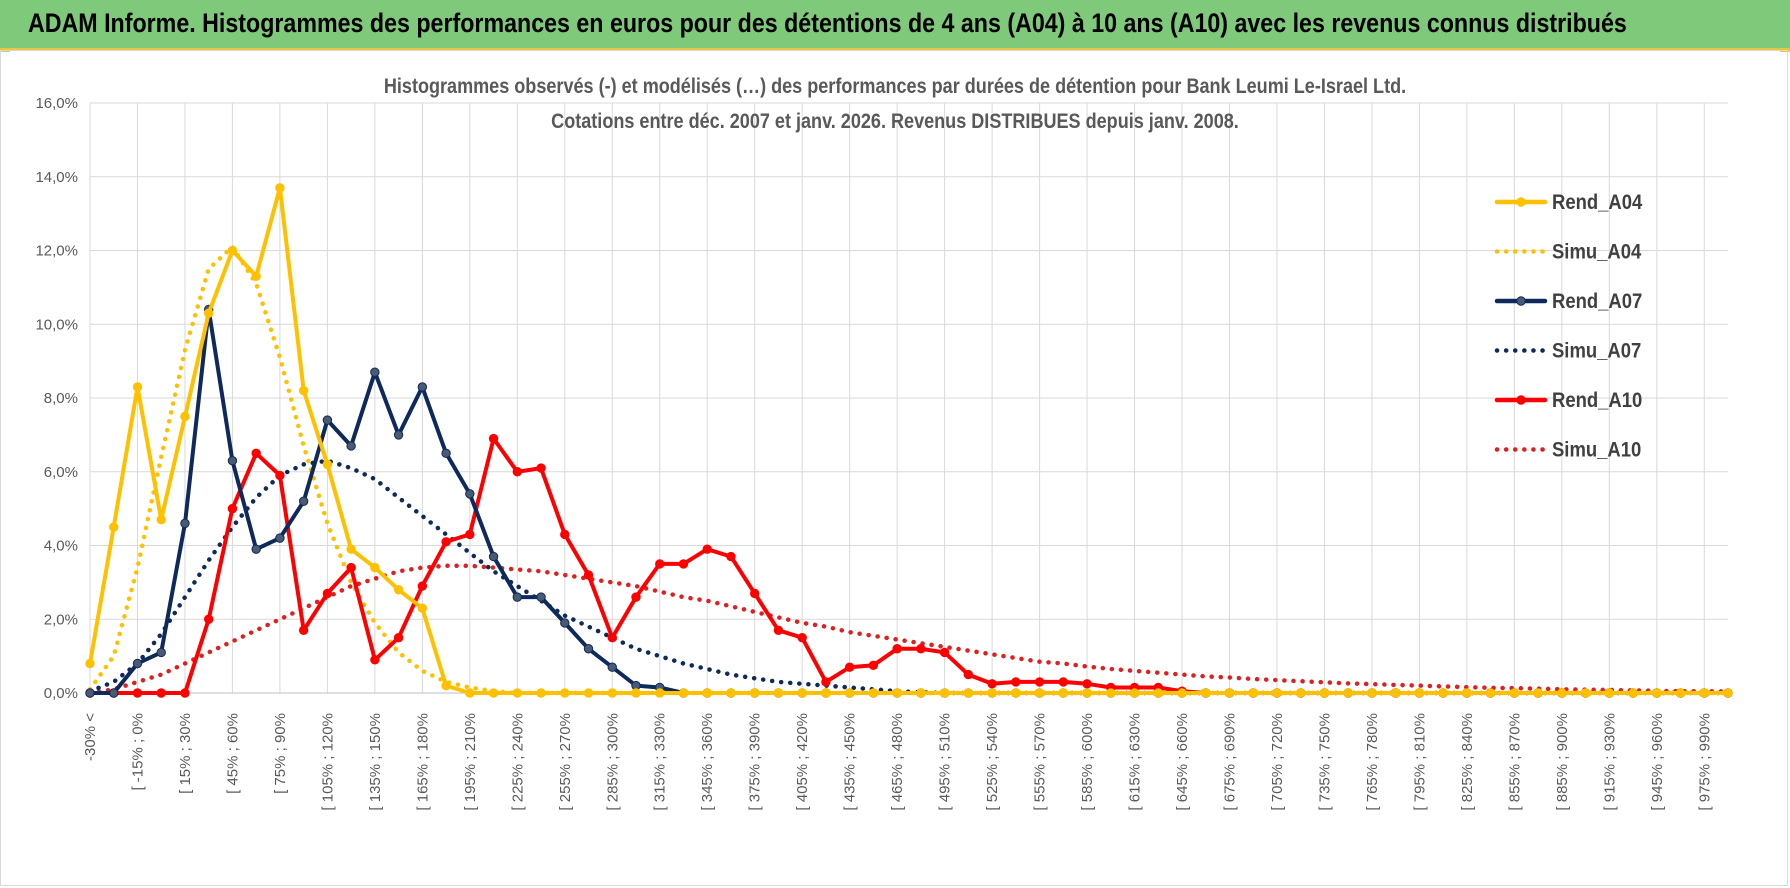  Describe the element at coordinates (612, 762) in the screenshot. I see `x-tick-label: [ 285% ; 300%` at that location.